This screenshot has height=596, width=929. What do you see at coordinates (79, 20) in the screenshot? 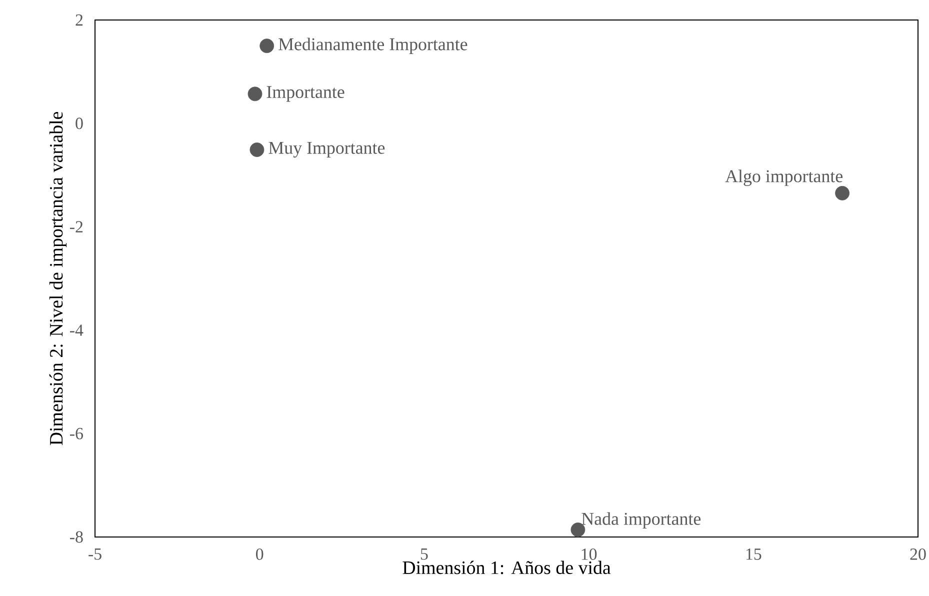
I see `y-tick-label: 2` at bounding box center [79, 20].